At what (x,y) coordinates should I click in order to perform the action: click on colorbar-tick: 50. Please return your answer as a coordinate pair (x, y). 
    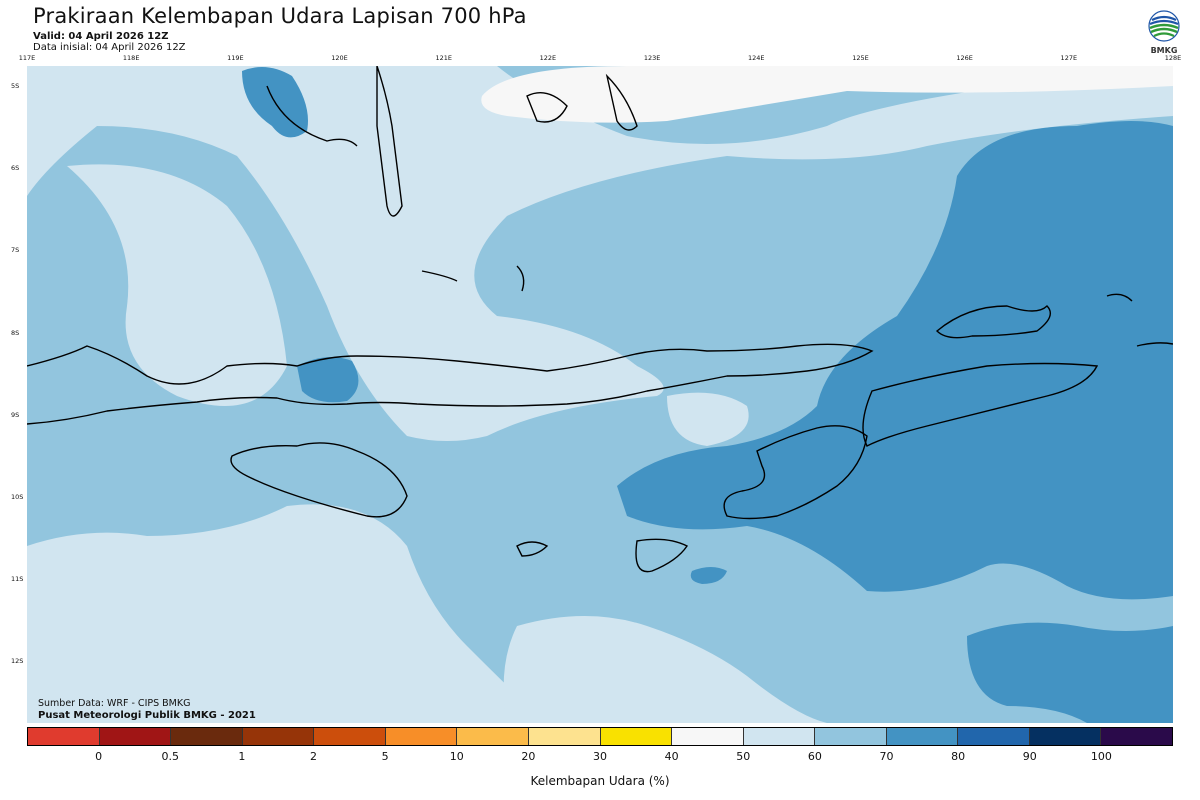
    Looking at the image, I should click on (743, 756).